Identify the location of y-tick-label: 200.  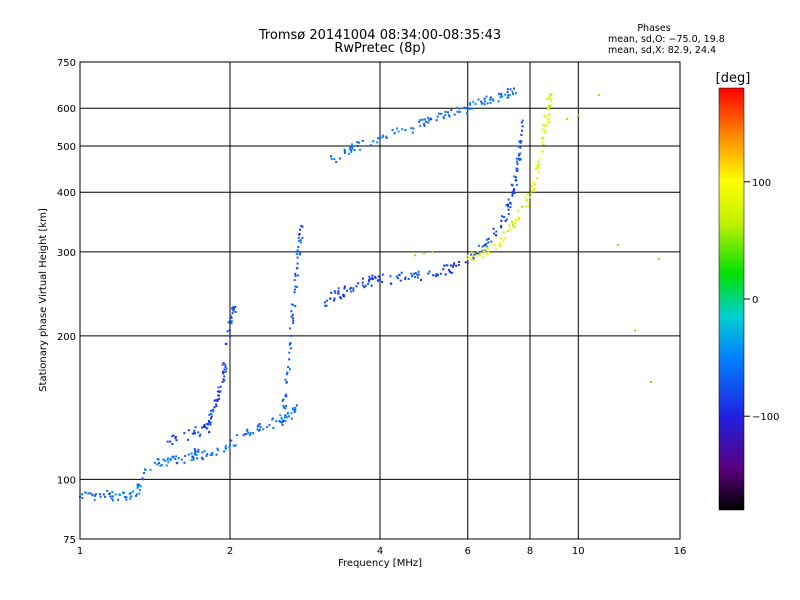
(66, 337).